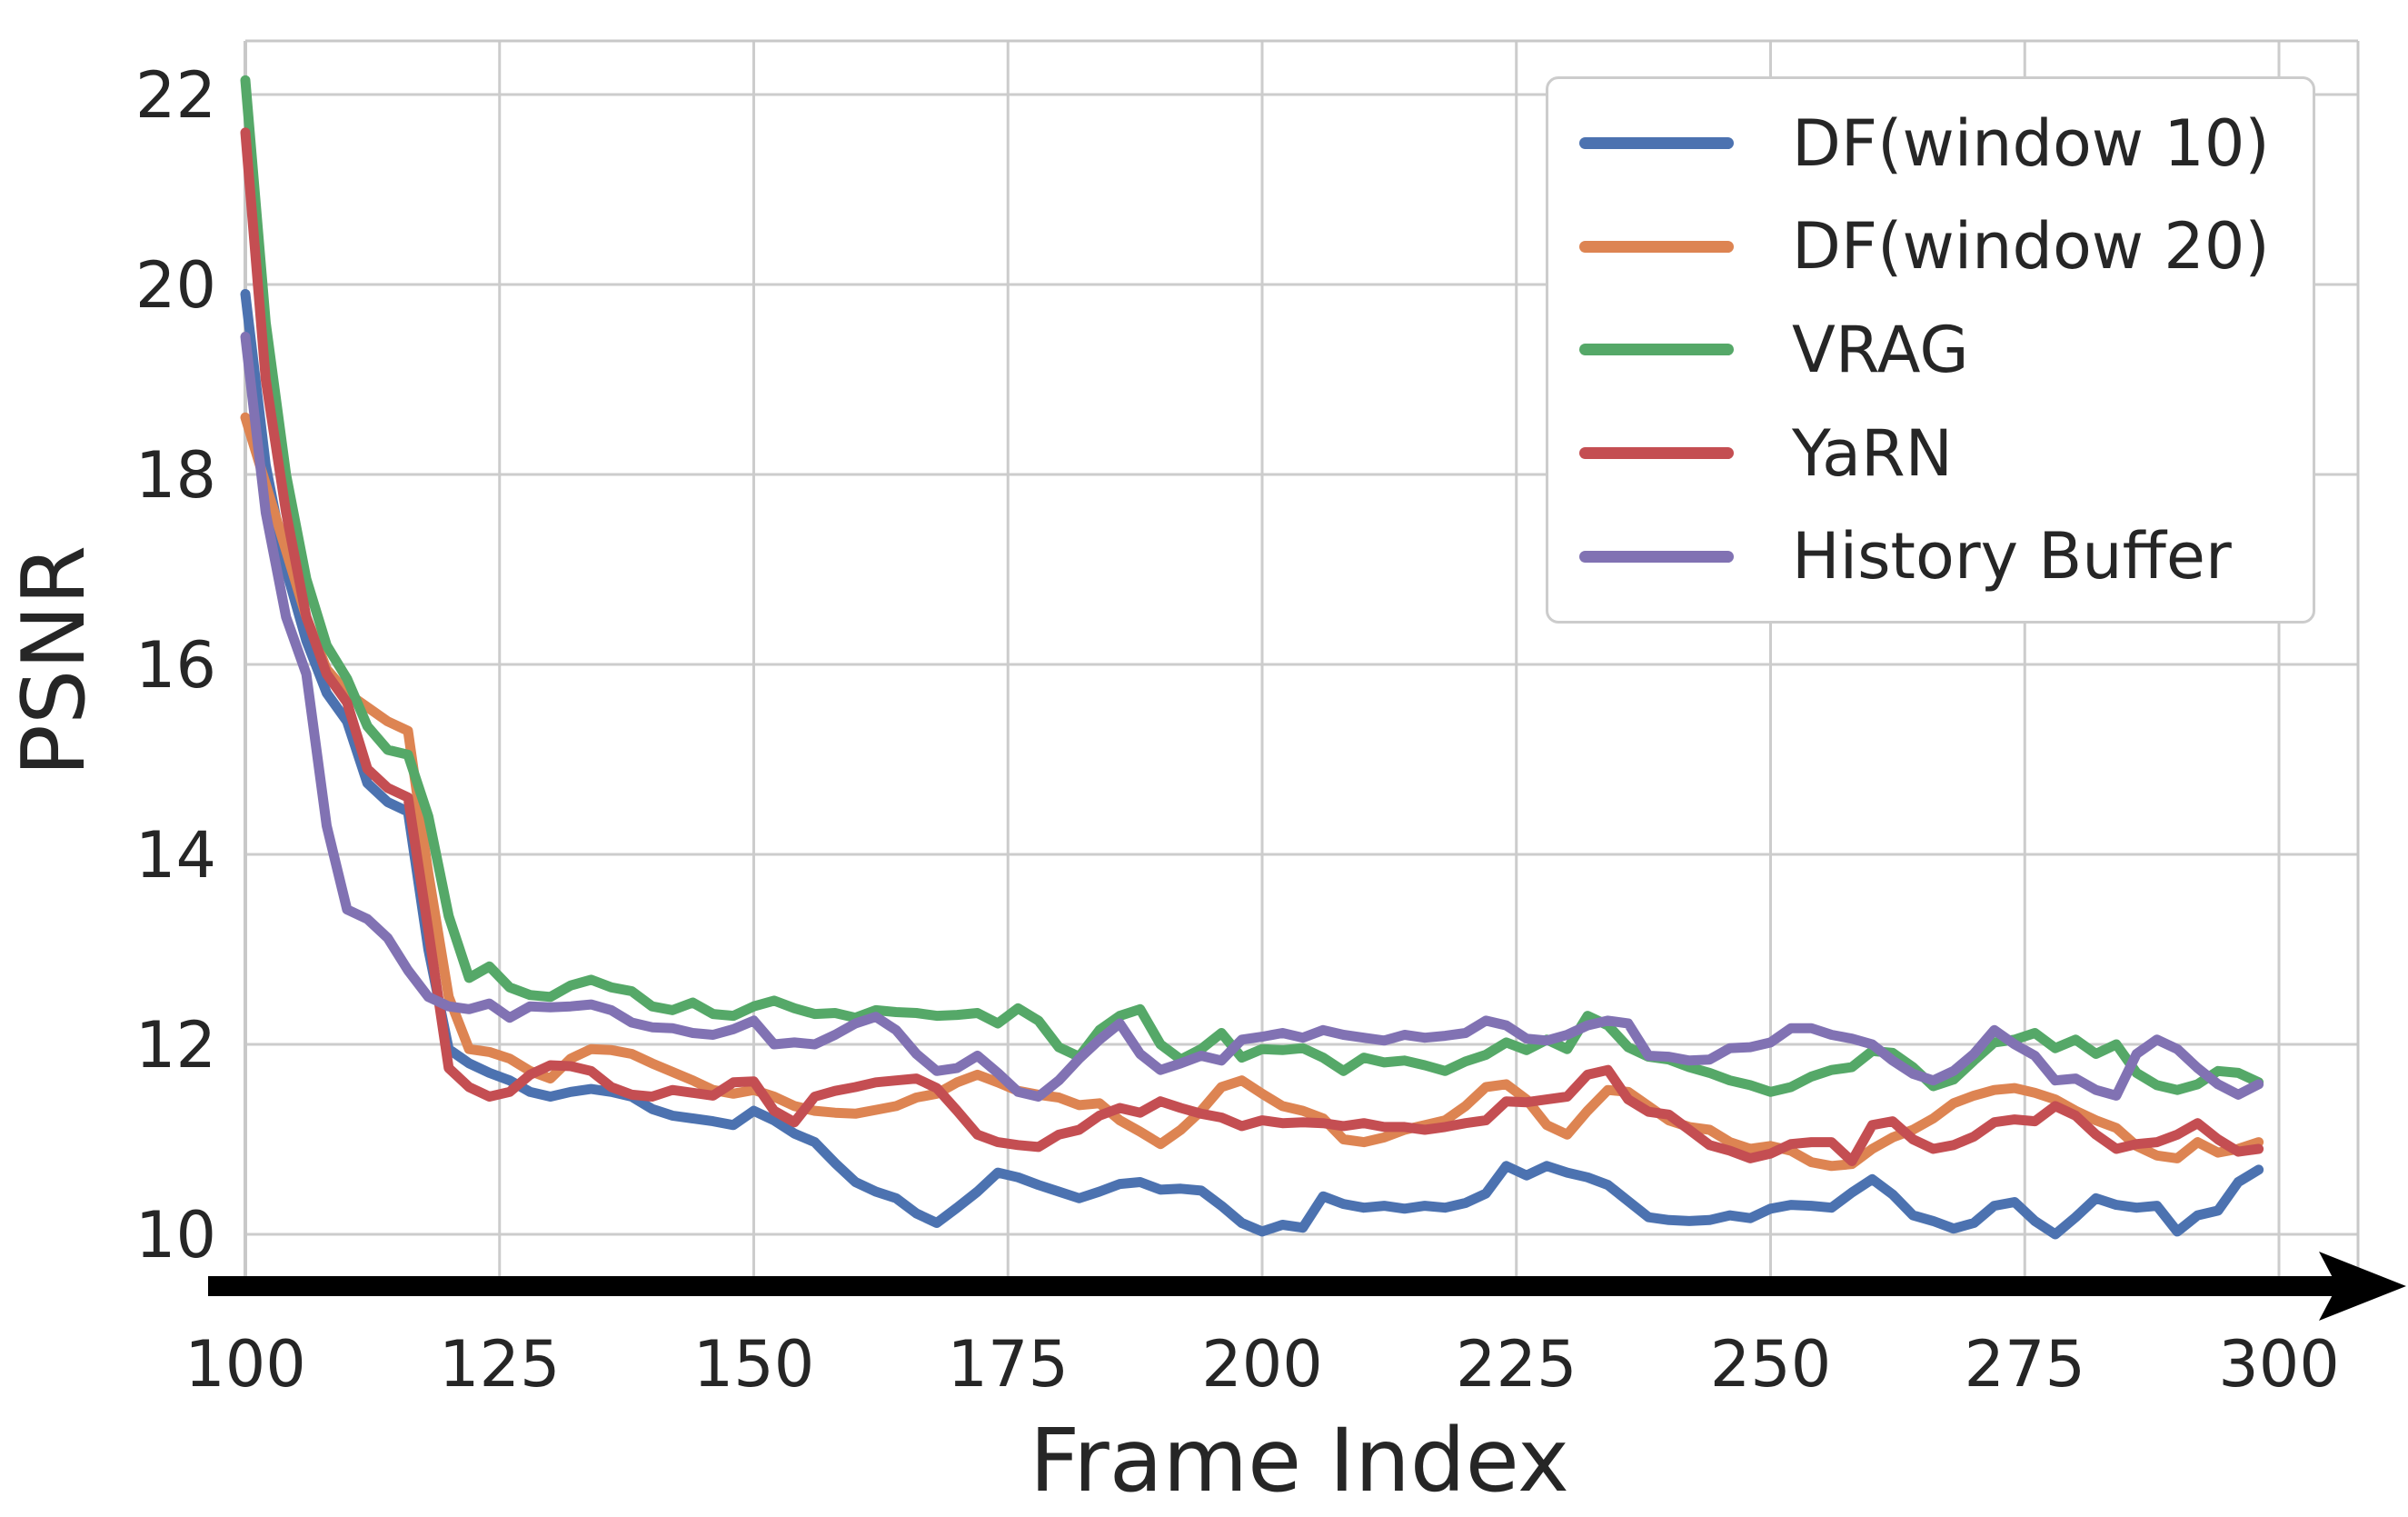 The height and width of the screenshot is (1517, 2408). I want to click on legend-label: DF(window 20), so click(2031, 246).